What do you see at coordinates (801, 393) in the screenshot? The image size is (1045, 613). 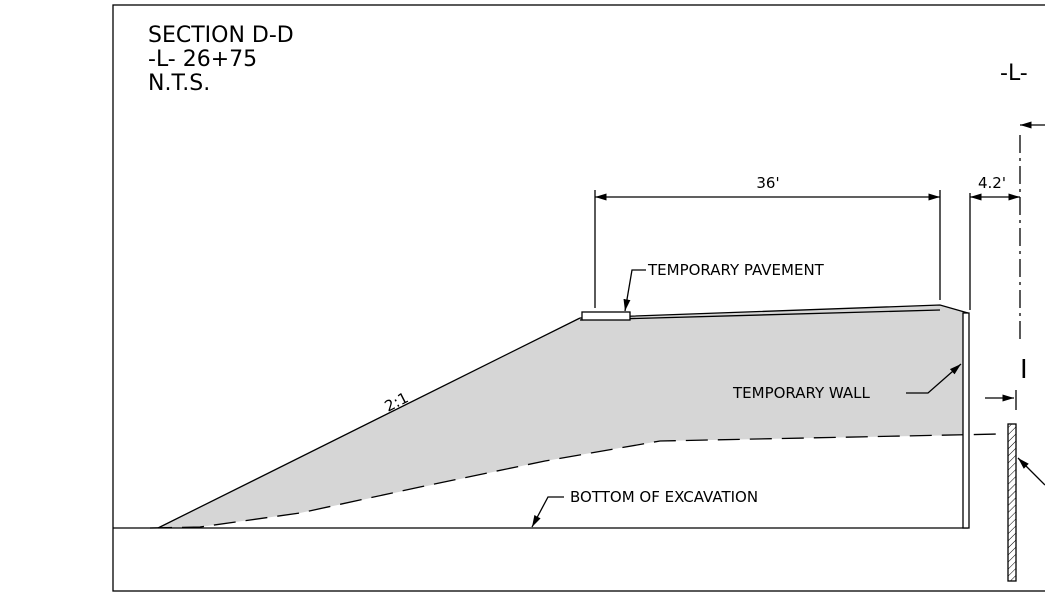 I see `wall-label: TEMPORARY WALL` at bounding box center [801, 393].